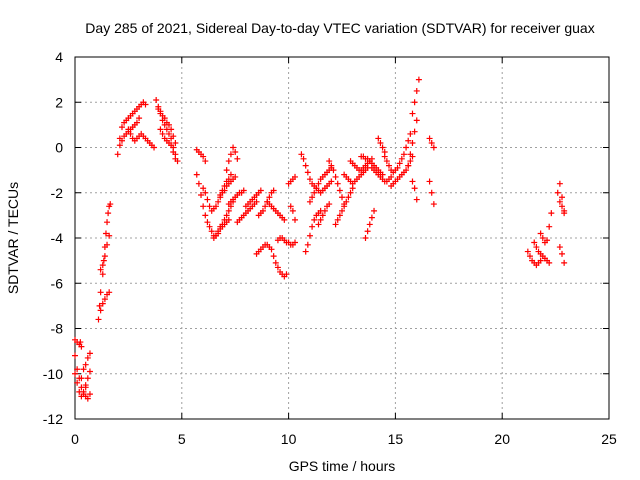 The height and width of the screenshot is (480, 640). Describe the element at coordinates (57, 193) in the screenshot. I see `y-tick-label: -2` at that location.